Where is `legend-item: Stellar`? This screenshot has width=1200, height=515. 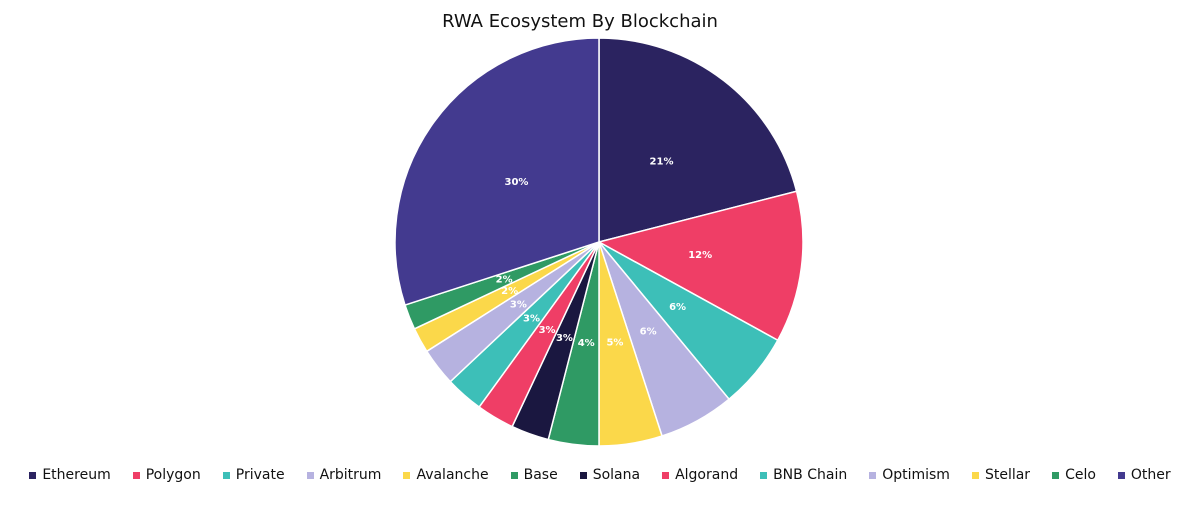
legend-item: Stellar is located at coordinates (1001, 475).